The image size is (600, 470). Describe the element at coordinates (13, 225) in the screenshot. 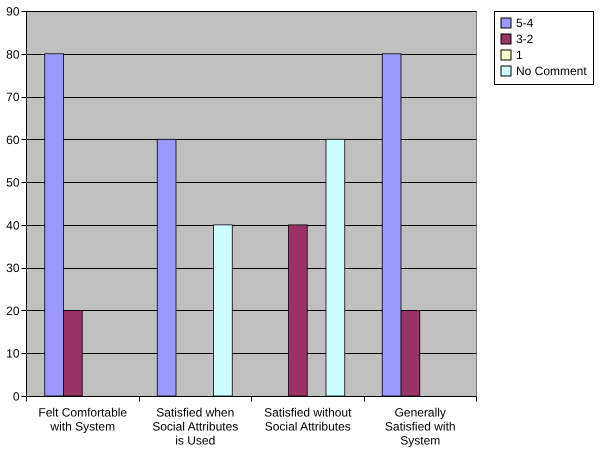

I see `y-tick-label: 40` at that location.